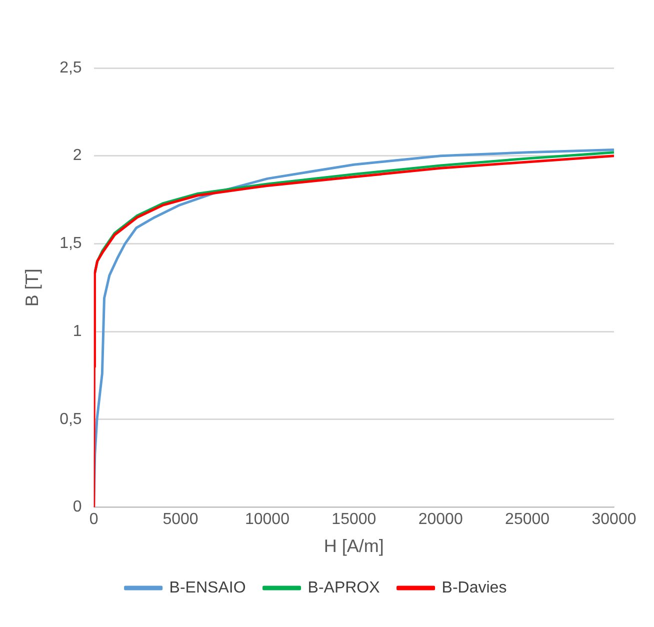  What do you see at coordinates (354, 519) in the screenshot?
I see `x-tick-label: 15000` at bounding box center [354, 519].